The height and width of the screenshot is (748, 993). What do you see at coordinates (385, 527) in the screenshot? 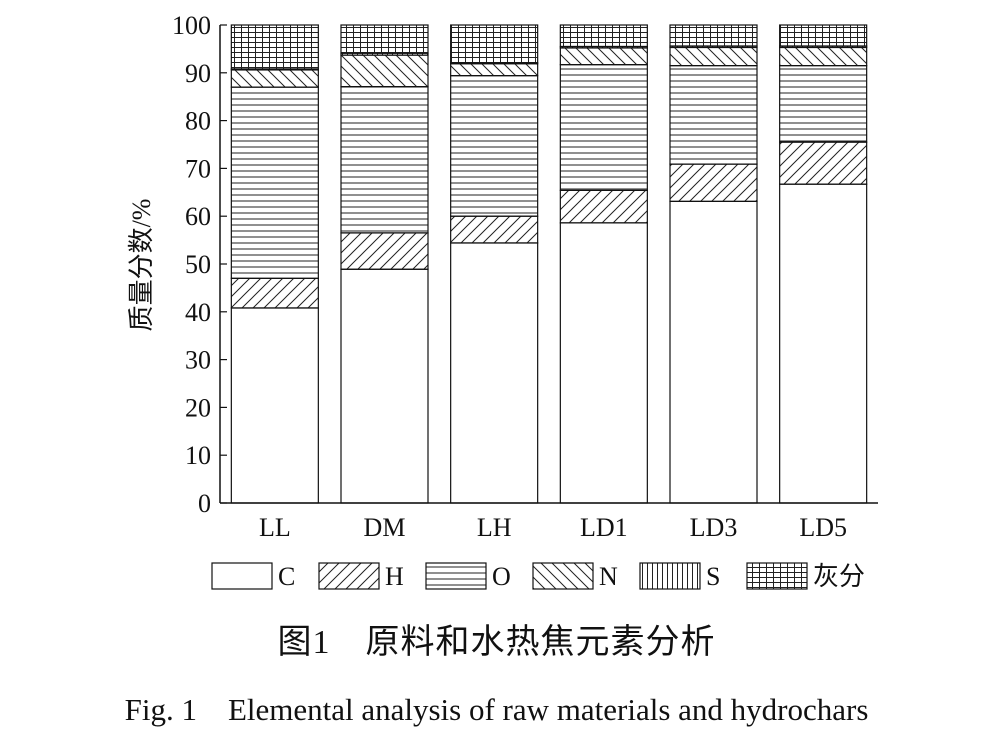
I see `x-tick-label: DM` at bounding box center [385, 527].